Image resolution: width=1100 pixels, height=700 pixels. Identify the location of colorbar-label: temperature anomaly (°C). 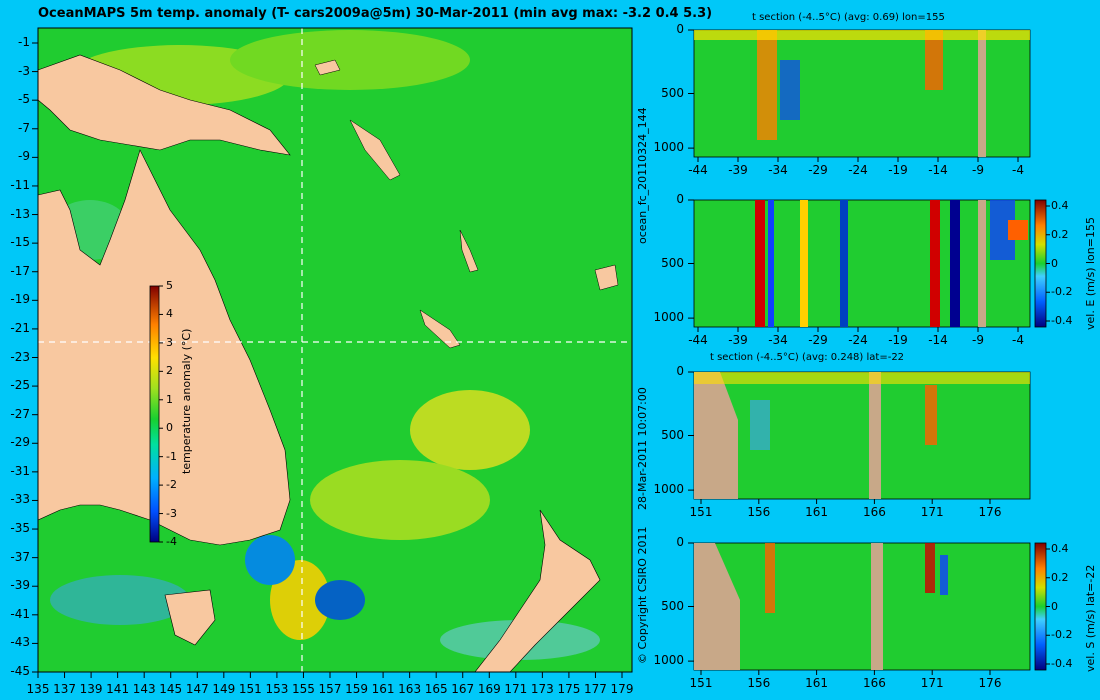
(186, 401).